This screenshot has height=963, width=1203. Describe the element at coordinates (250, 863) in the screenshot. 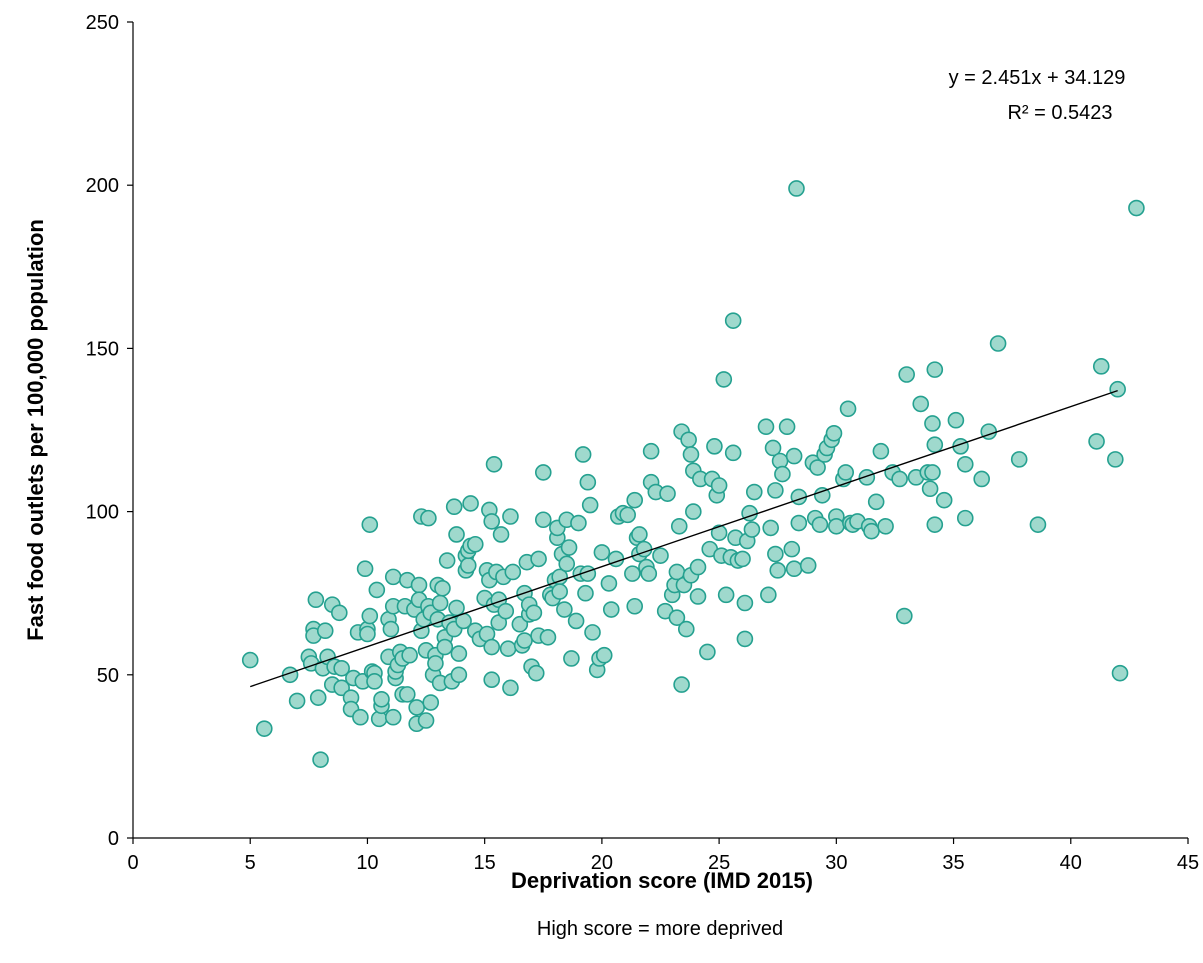

I see `x-tick-label: 5` at that location.